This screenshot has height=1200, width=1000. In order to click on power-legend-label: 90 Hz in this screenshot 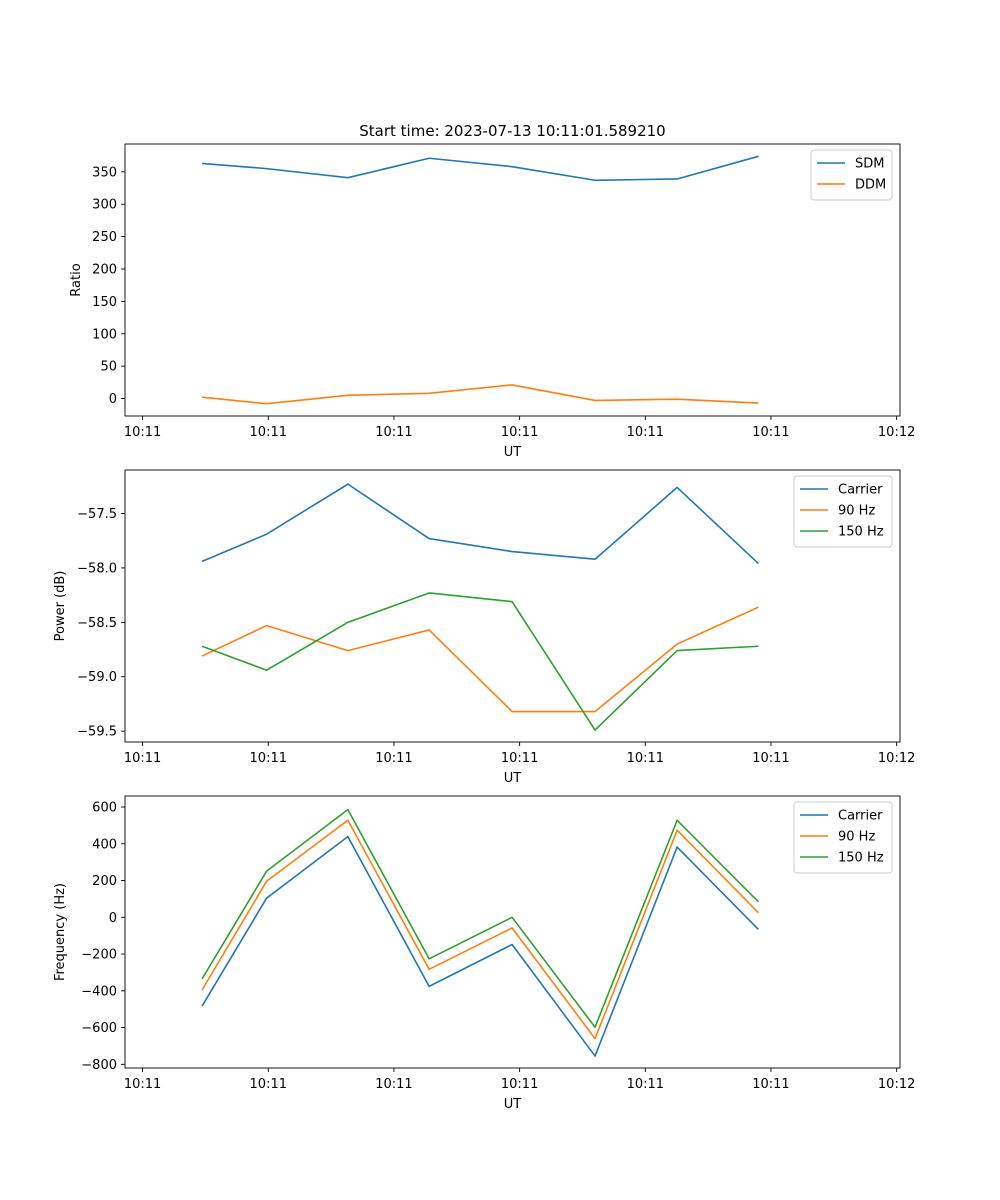, I will do `click(856, 511)`.